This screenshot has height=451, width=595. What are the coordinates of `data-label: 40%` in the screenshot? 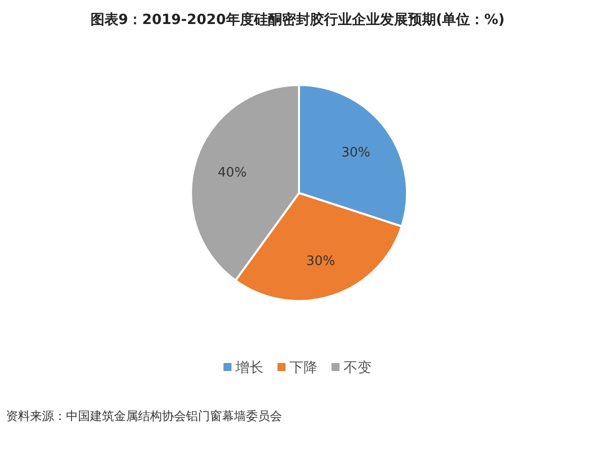 It's located at (232, 172).